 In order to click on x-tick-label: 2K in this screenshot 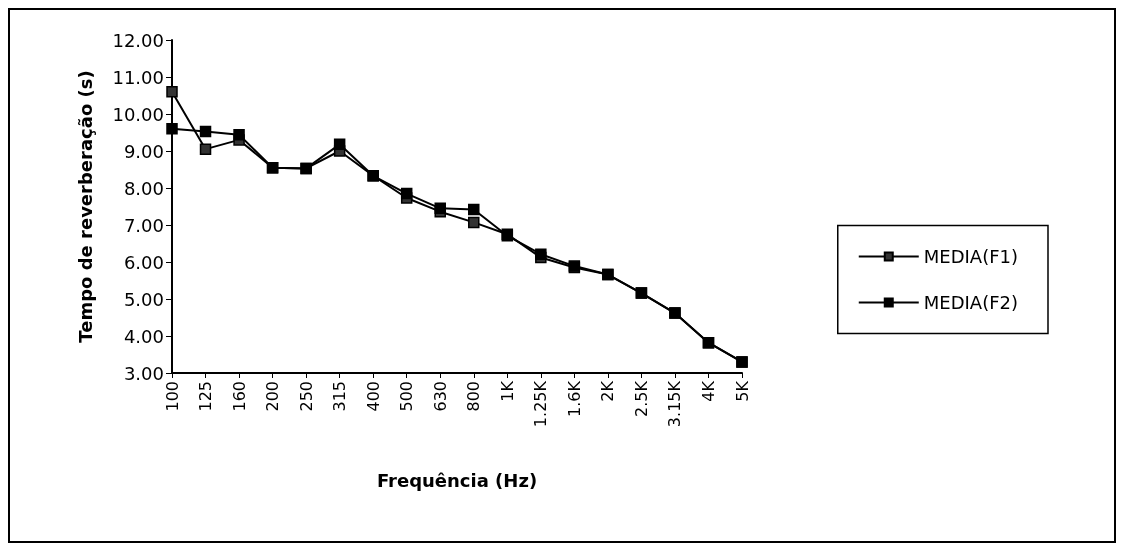, I will do `click(608, 391)`.